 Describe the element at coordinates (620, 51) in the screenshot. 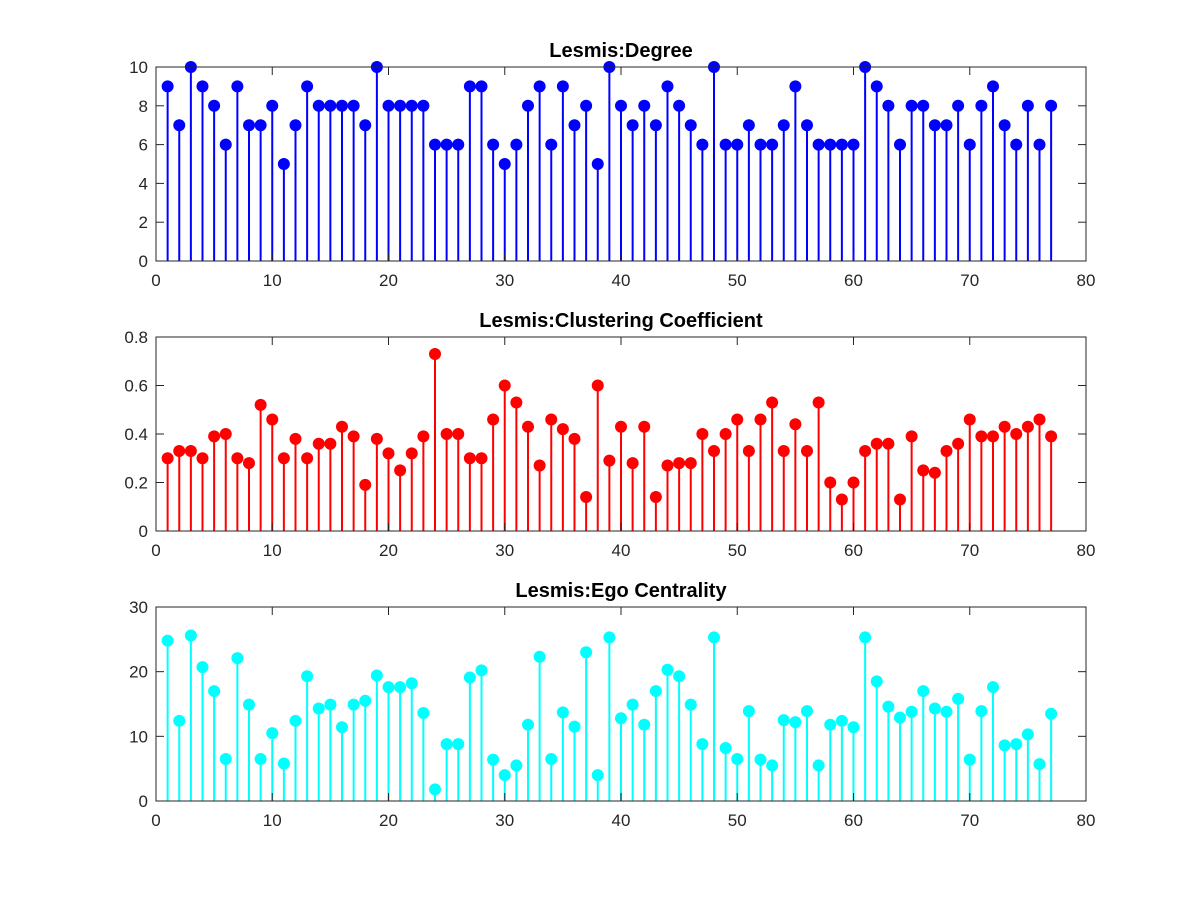

I see `chart-title-degree: Lesmis:Degree` at that location.